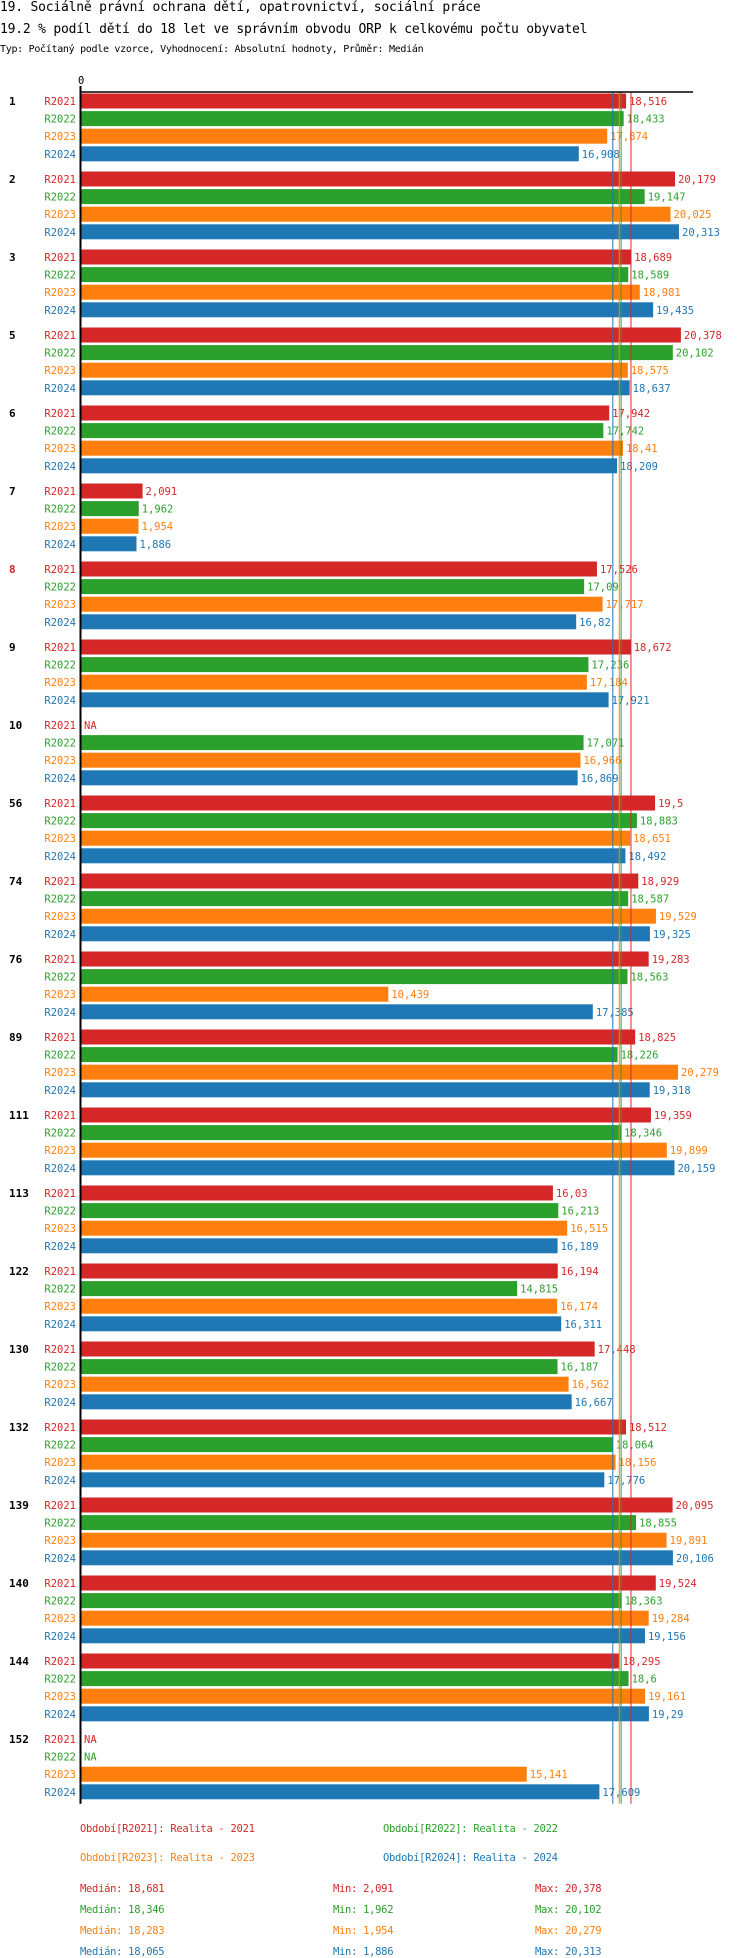  I want to click on value-label: 18,651, so click(652, 839).